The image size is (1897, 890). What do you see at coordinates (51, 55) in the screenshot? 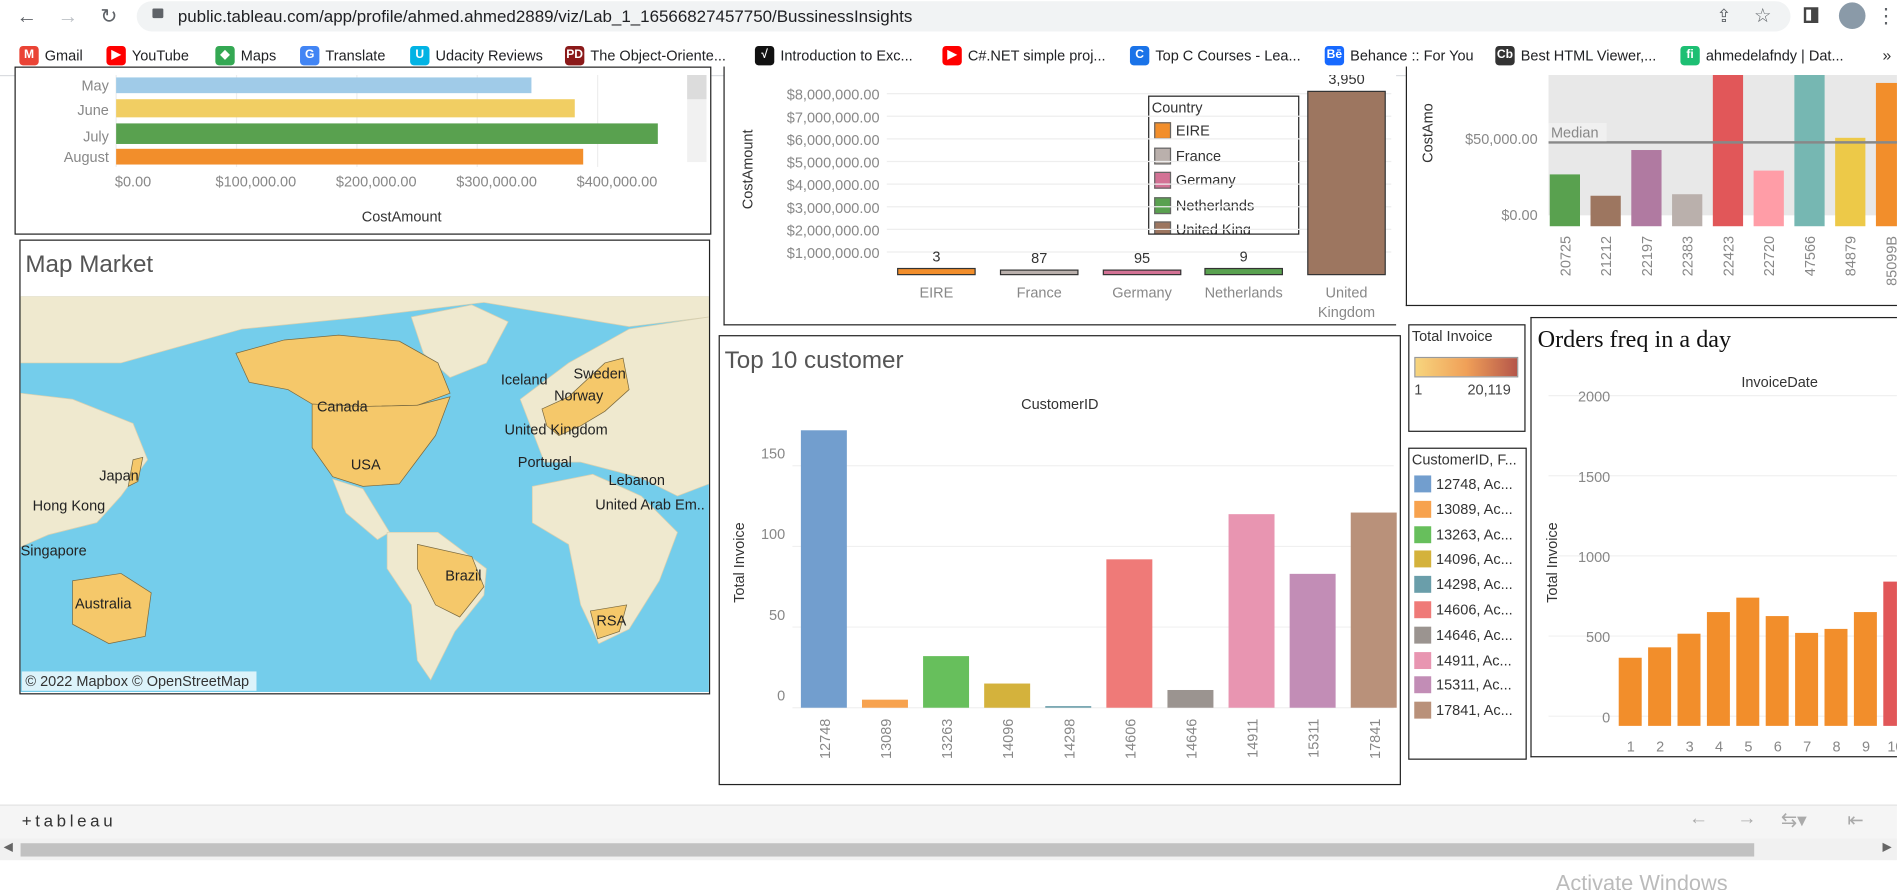
I see `bookmark-item: M Gmail` at bounding box center [51, 55].